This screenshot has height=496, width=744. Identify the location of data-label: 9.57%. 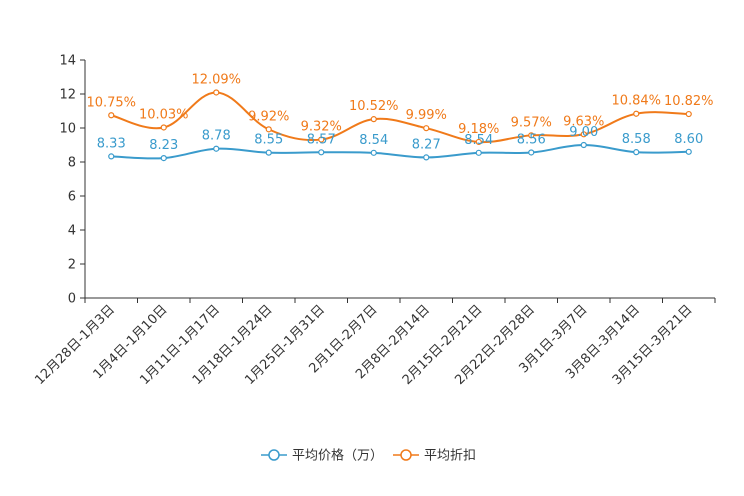
(531, 122).